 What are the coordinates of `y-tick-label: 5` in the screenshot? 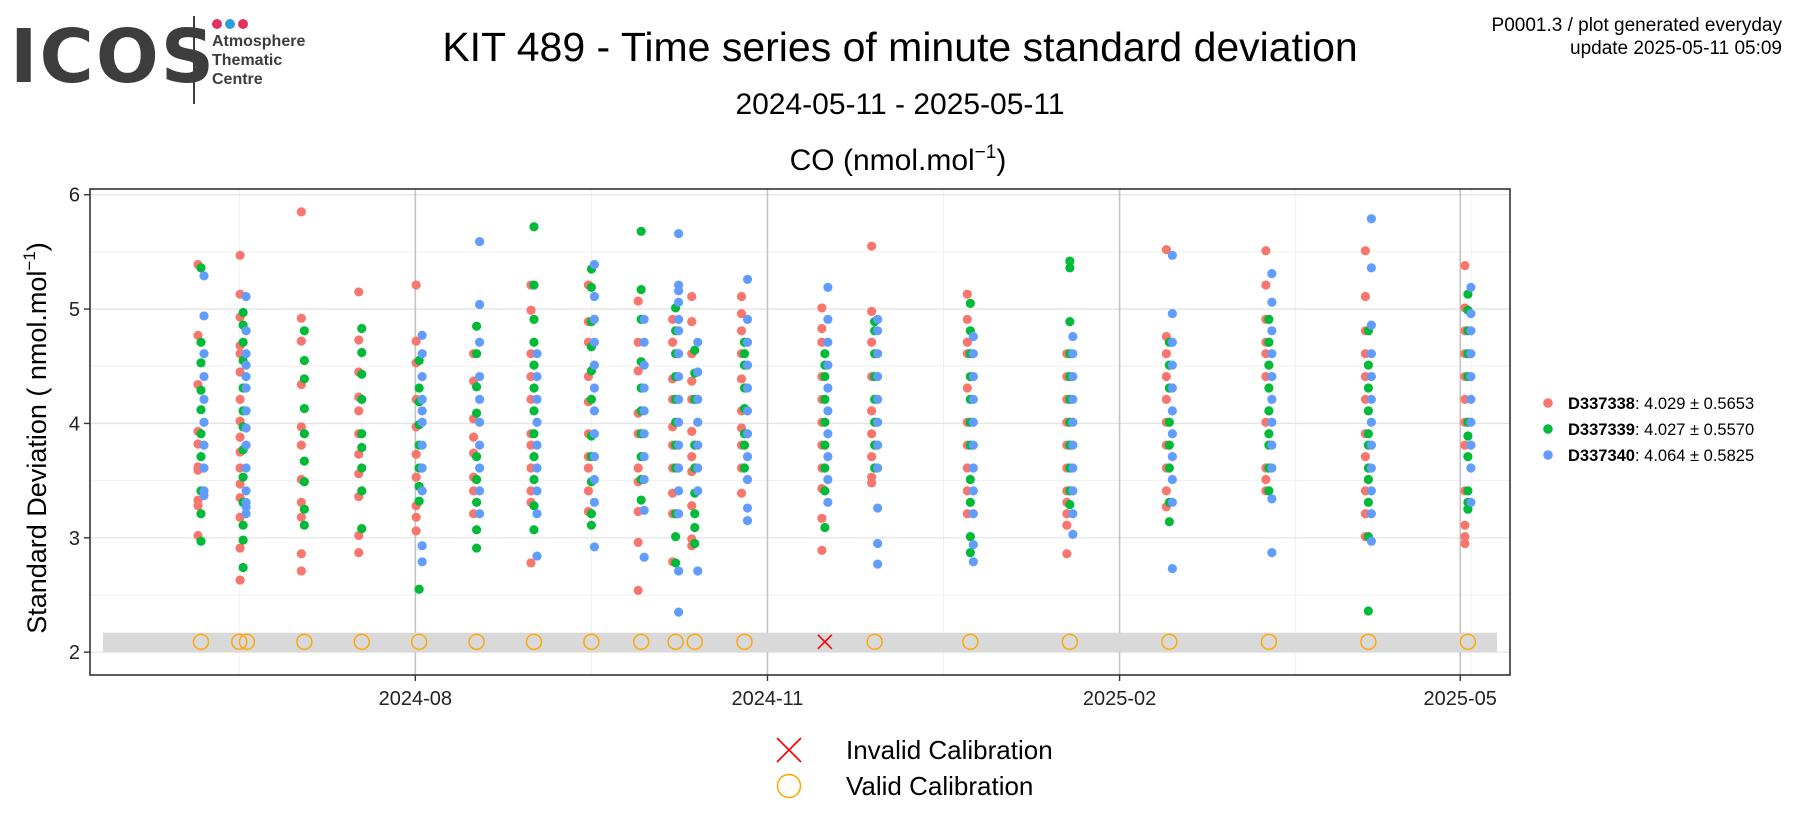 It's located at (74, 310).